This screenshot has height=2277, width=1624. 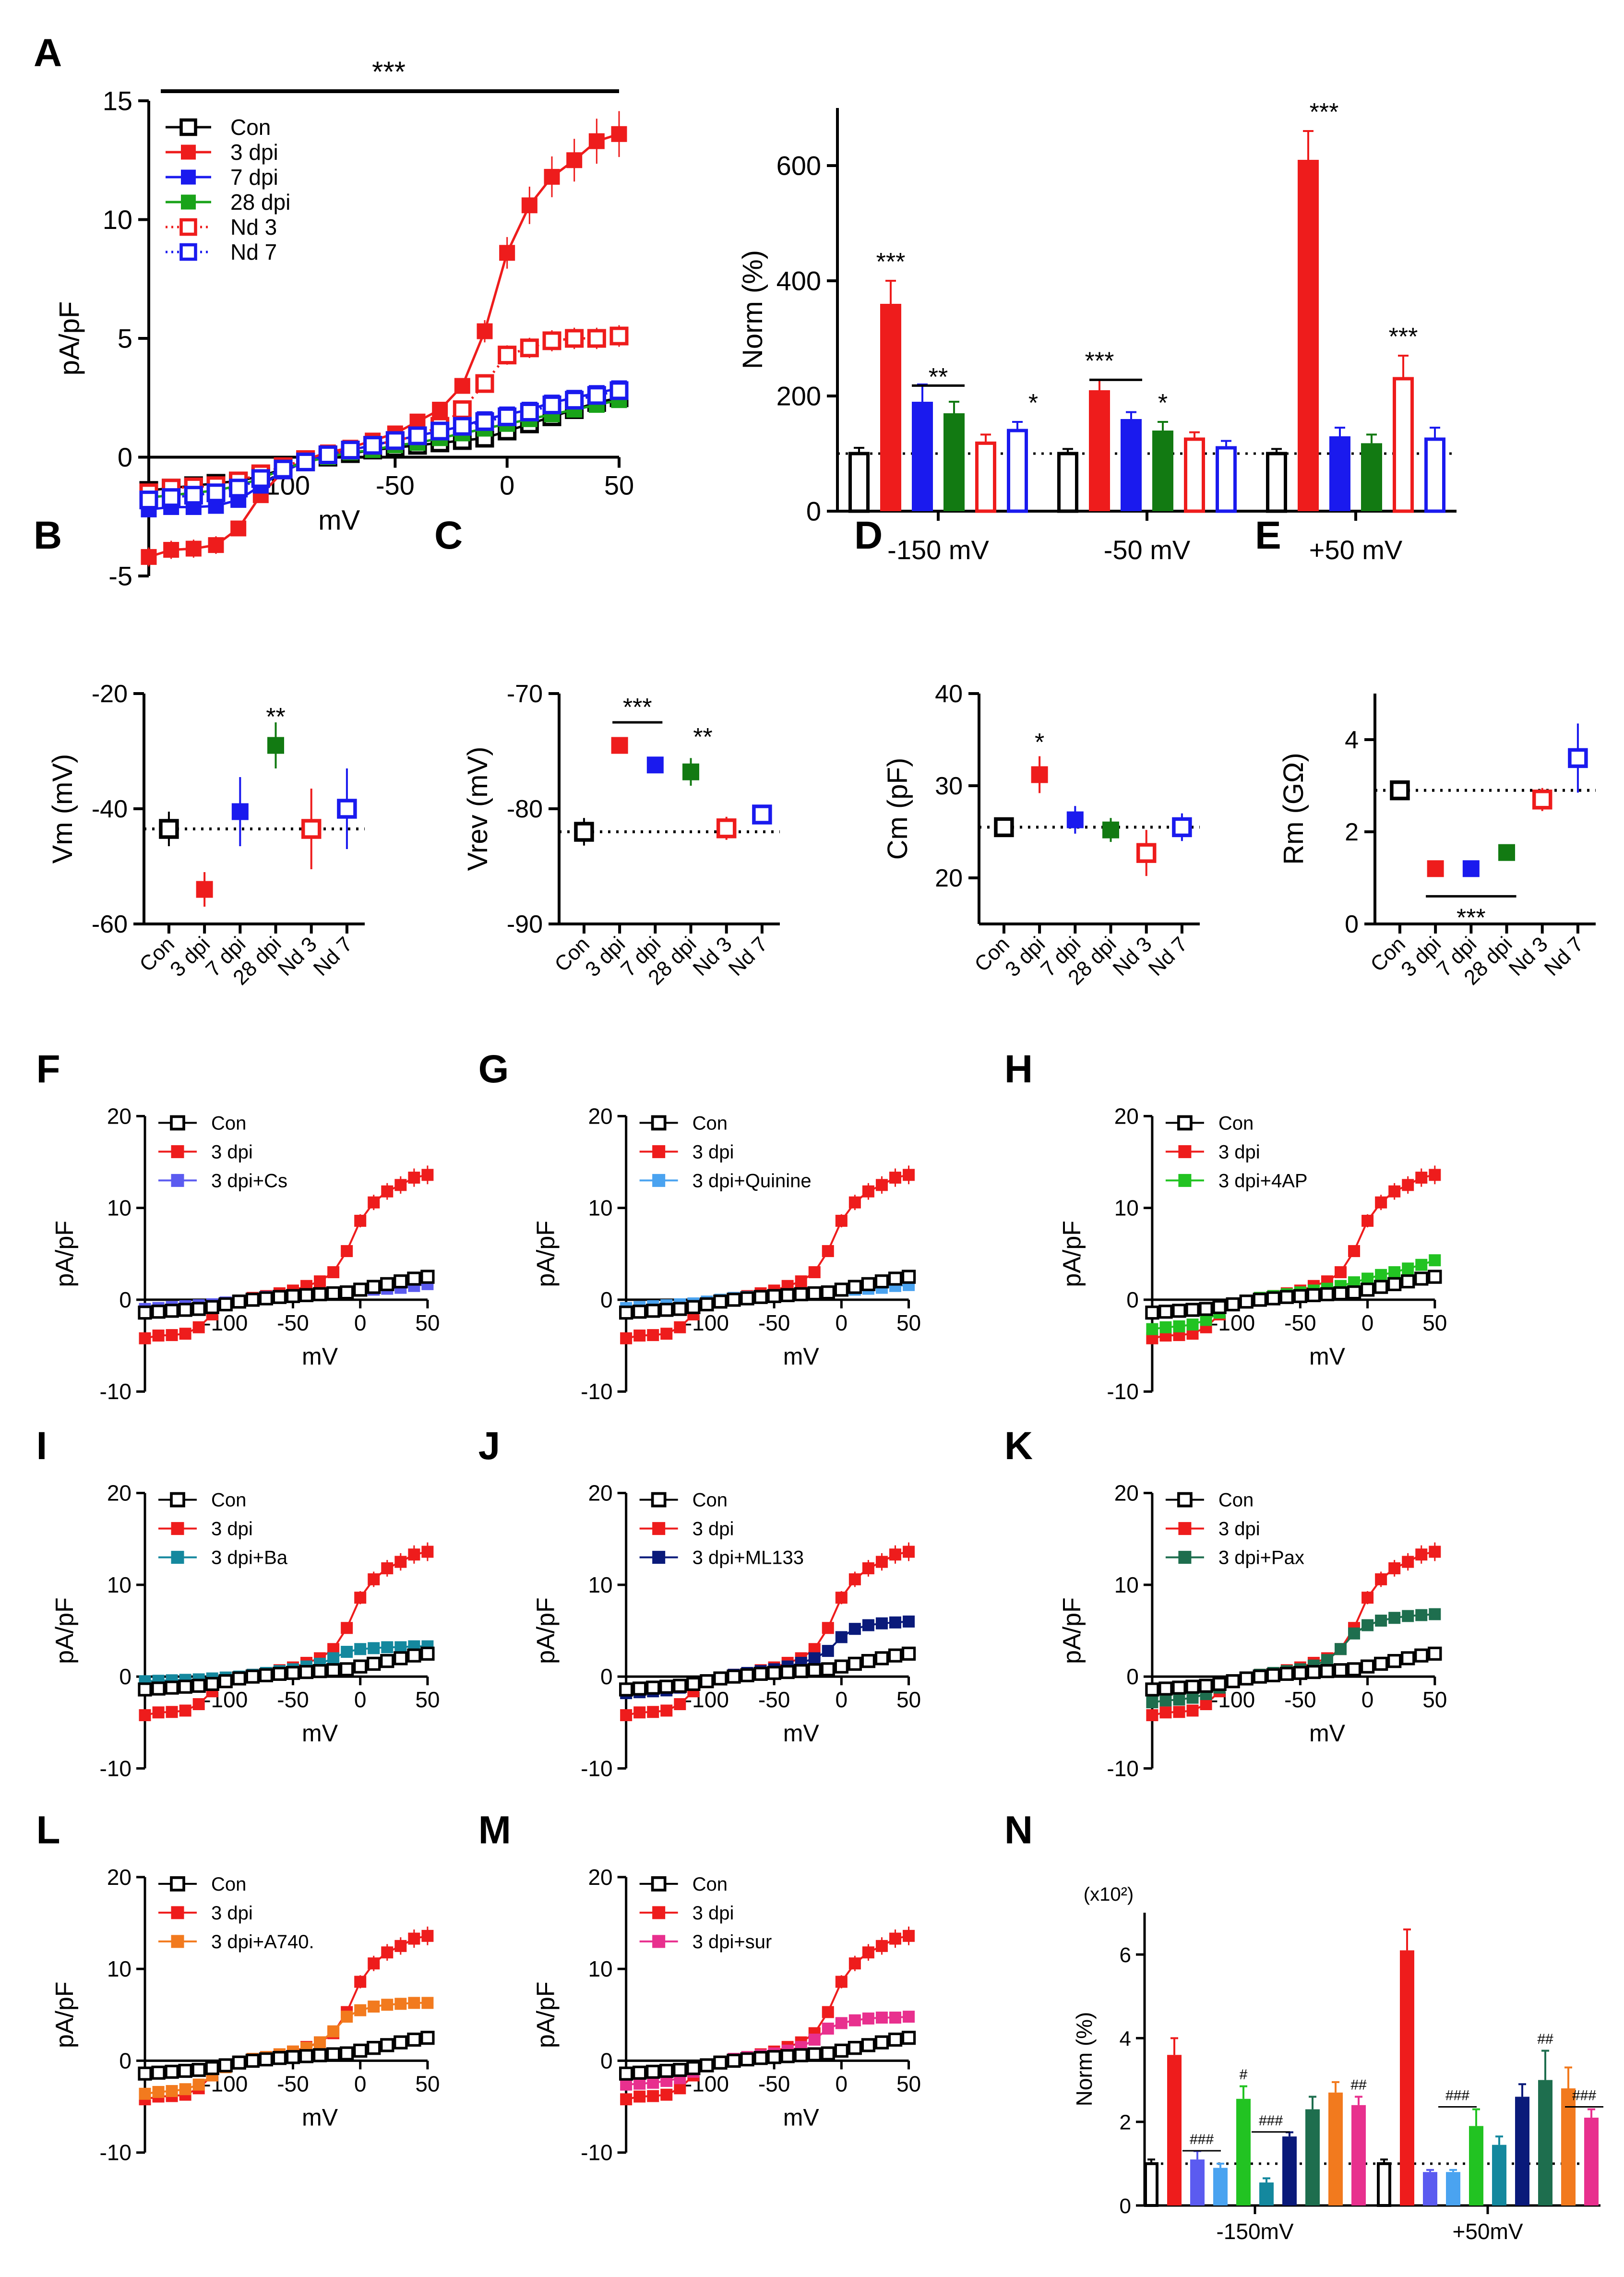 What do you see at coordinates (703, 737) in the screenshot?
I see `significance-stars: **` at bounding box center [703, 737].